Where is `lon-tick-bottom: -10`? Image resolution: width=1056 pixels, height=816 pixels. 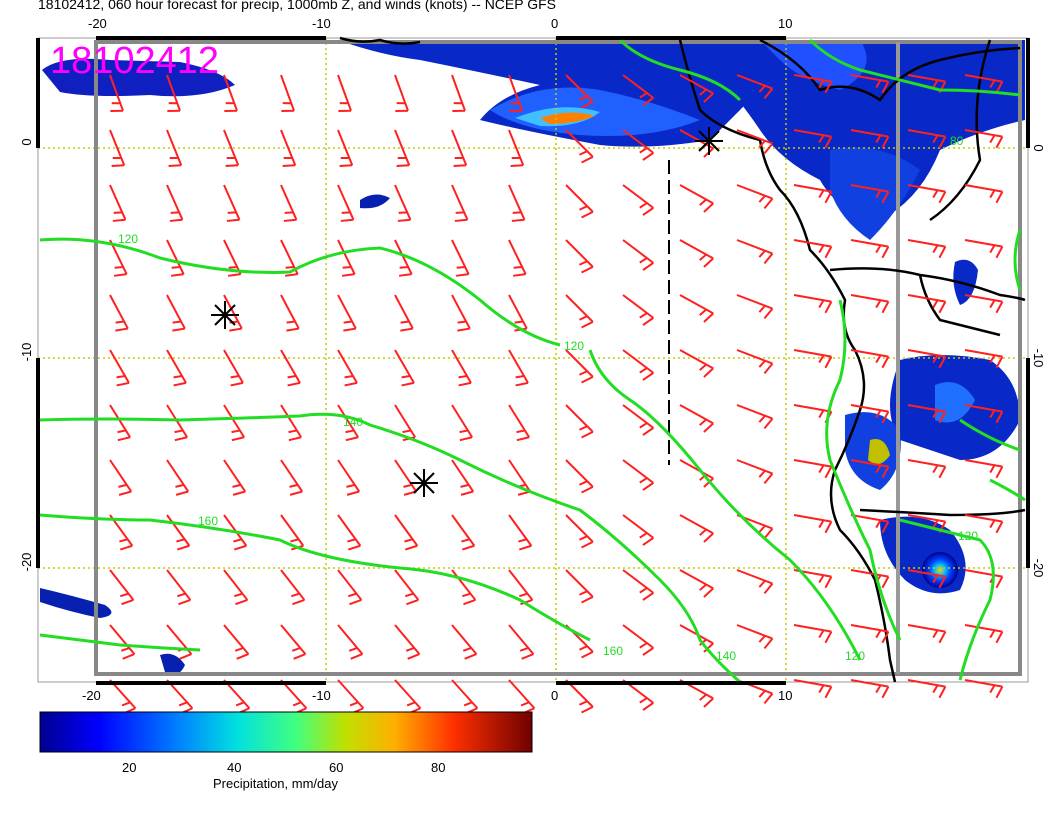 lon-tick-bottom: -10 is located at coordinates (321, 695).